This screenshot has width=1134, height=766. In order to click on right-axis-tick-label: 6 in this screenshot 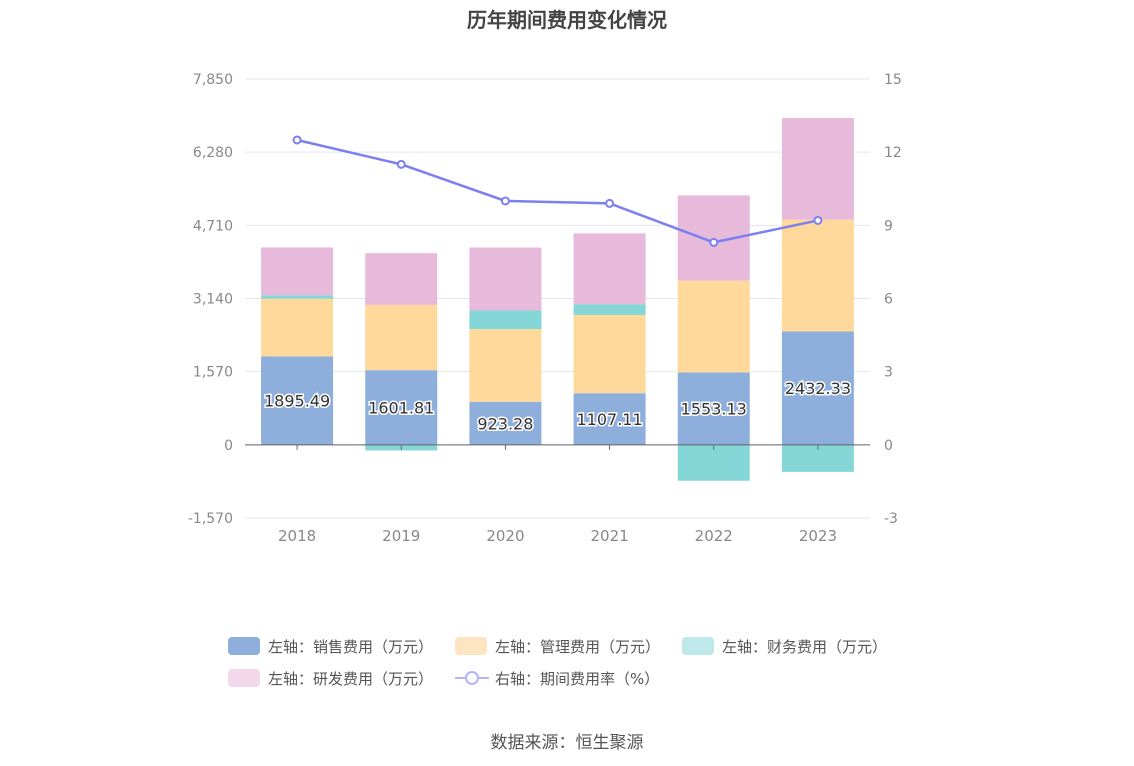, I will do `click(888, 300)`.